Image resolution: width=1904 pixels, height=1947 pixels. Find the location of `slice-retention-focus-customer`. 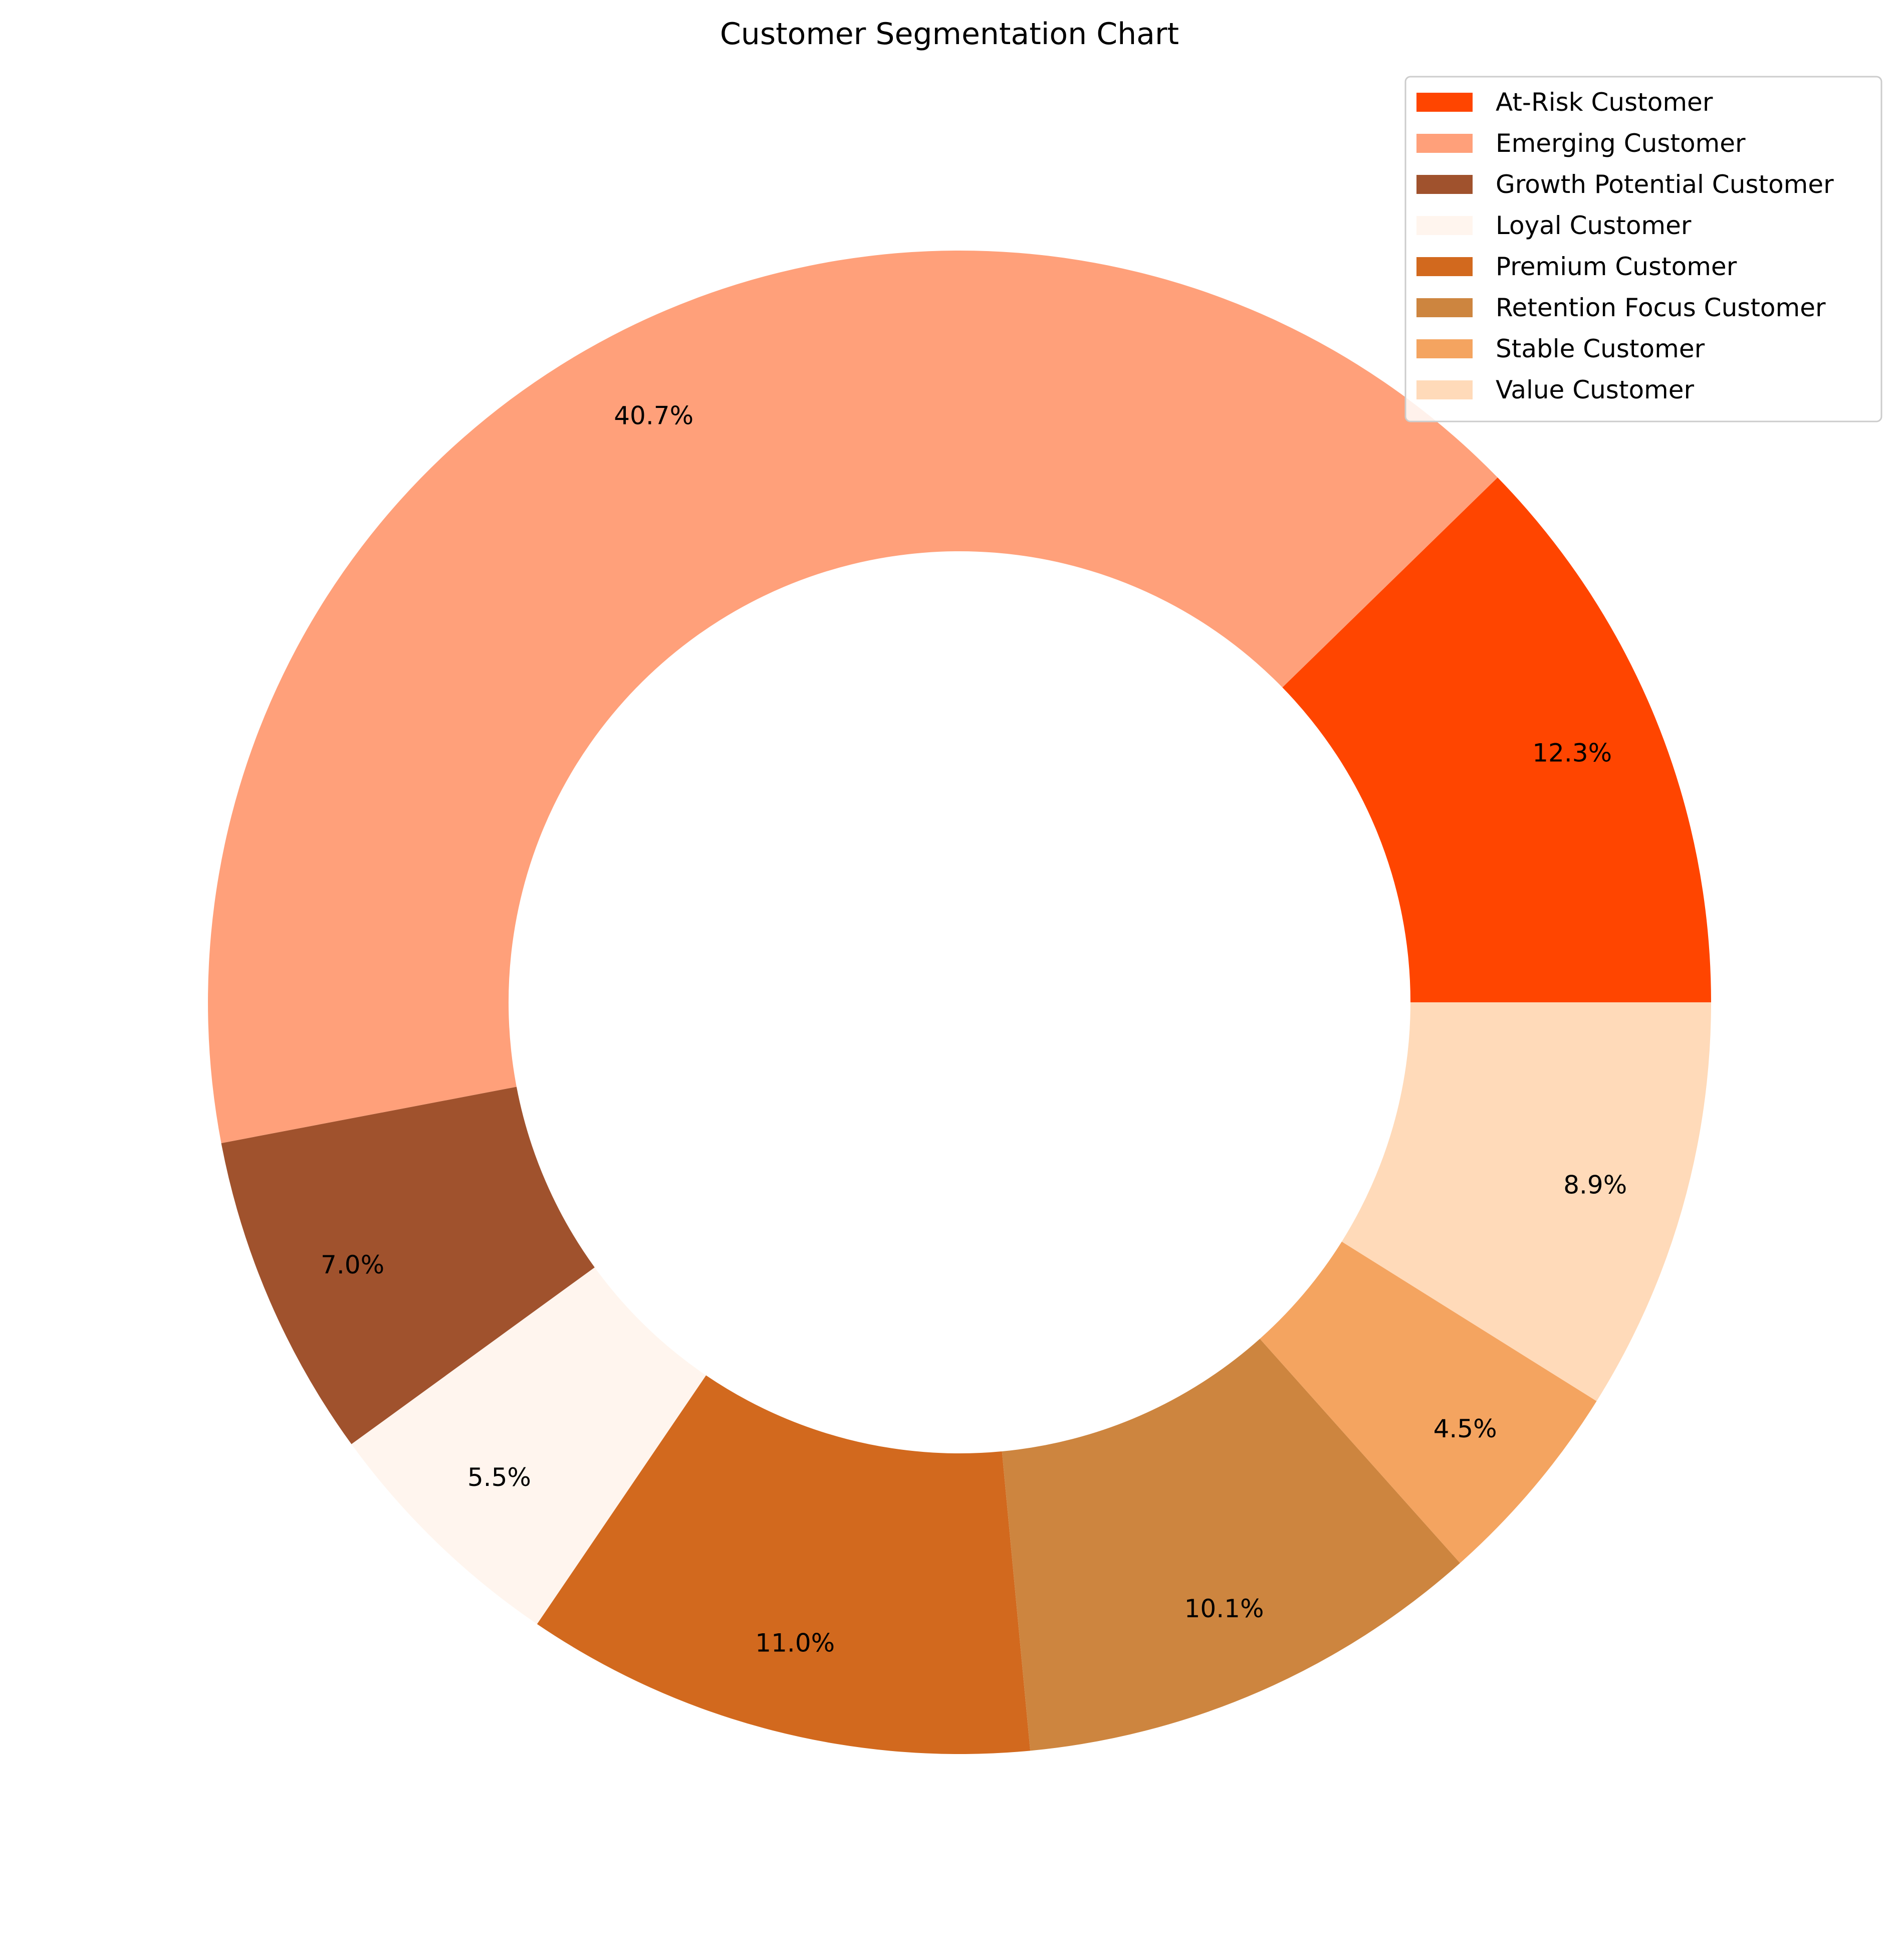

slice-retention-focus-customer is located at coordinates (1232, 1545).